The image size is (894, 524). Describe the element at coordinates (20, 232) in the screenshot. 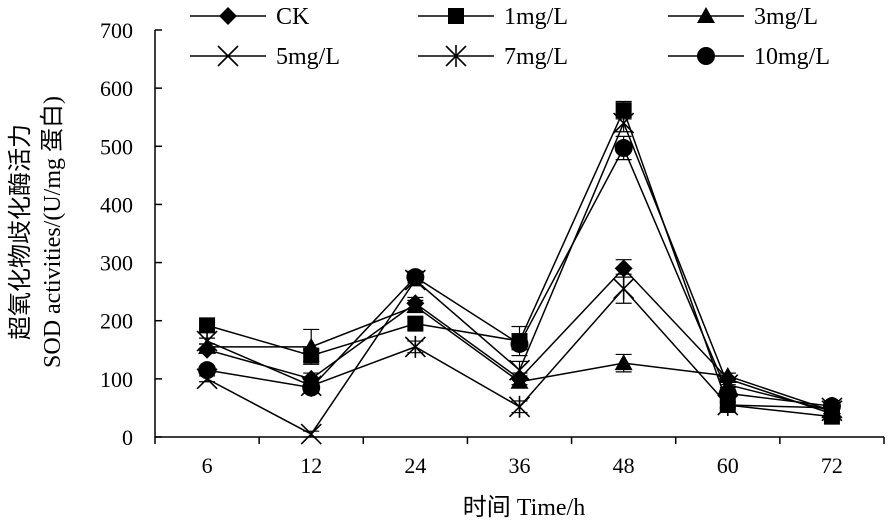

I see `y-axis-title-cn: 超氧化物歧化酶活力` at that location.